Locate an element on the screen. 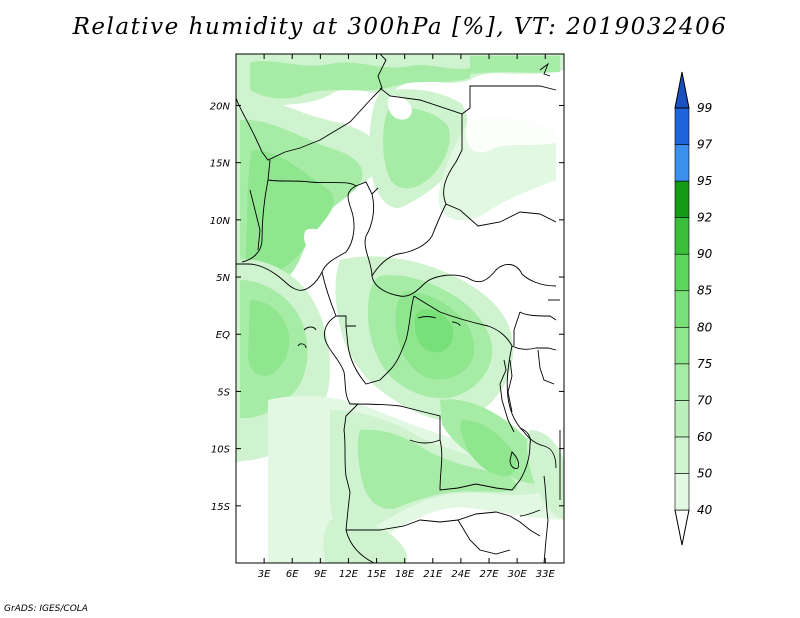 This screenshot has width=800, height=618. lon-tick-label: 21E is located at coordinates (433, 574).